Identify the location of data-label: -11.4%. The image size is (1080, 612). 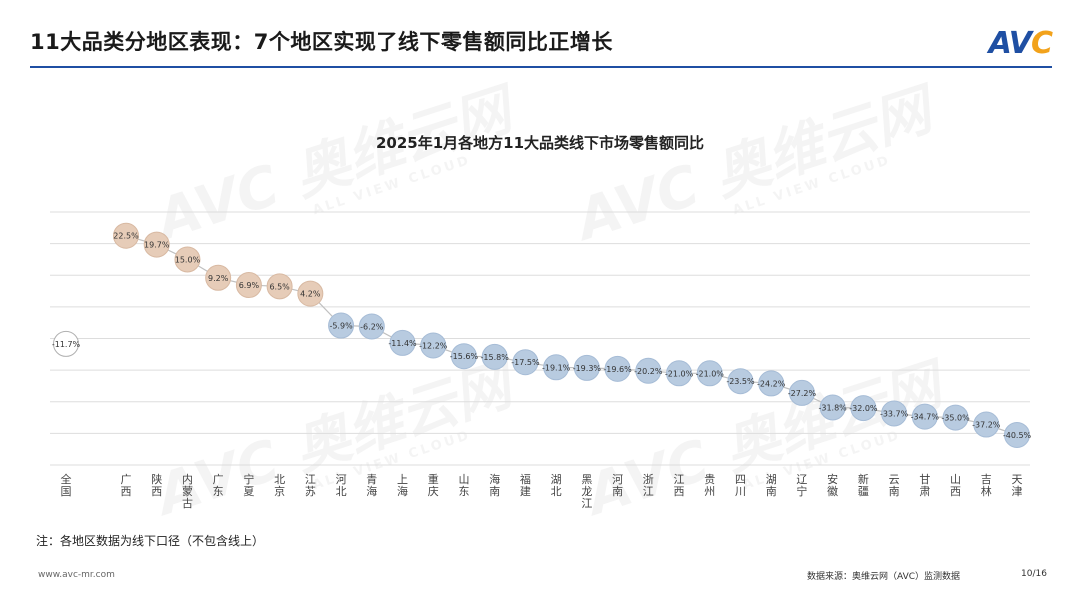
(402, 343).